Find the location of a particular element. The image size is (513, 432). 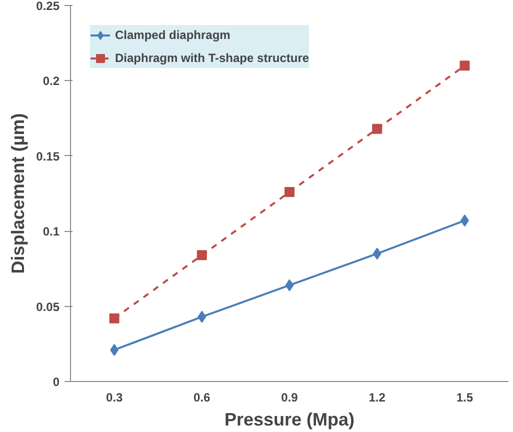

y-tick-label: 0.25 is located at coordinates (48, 6).